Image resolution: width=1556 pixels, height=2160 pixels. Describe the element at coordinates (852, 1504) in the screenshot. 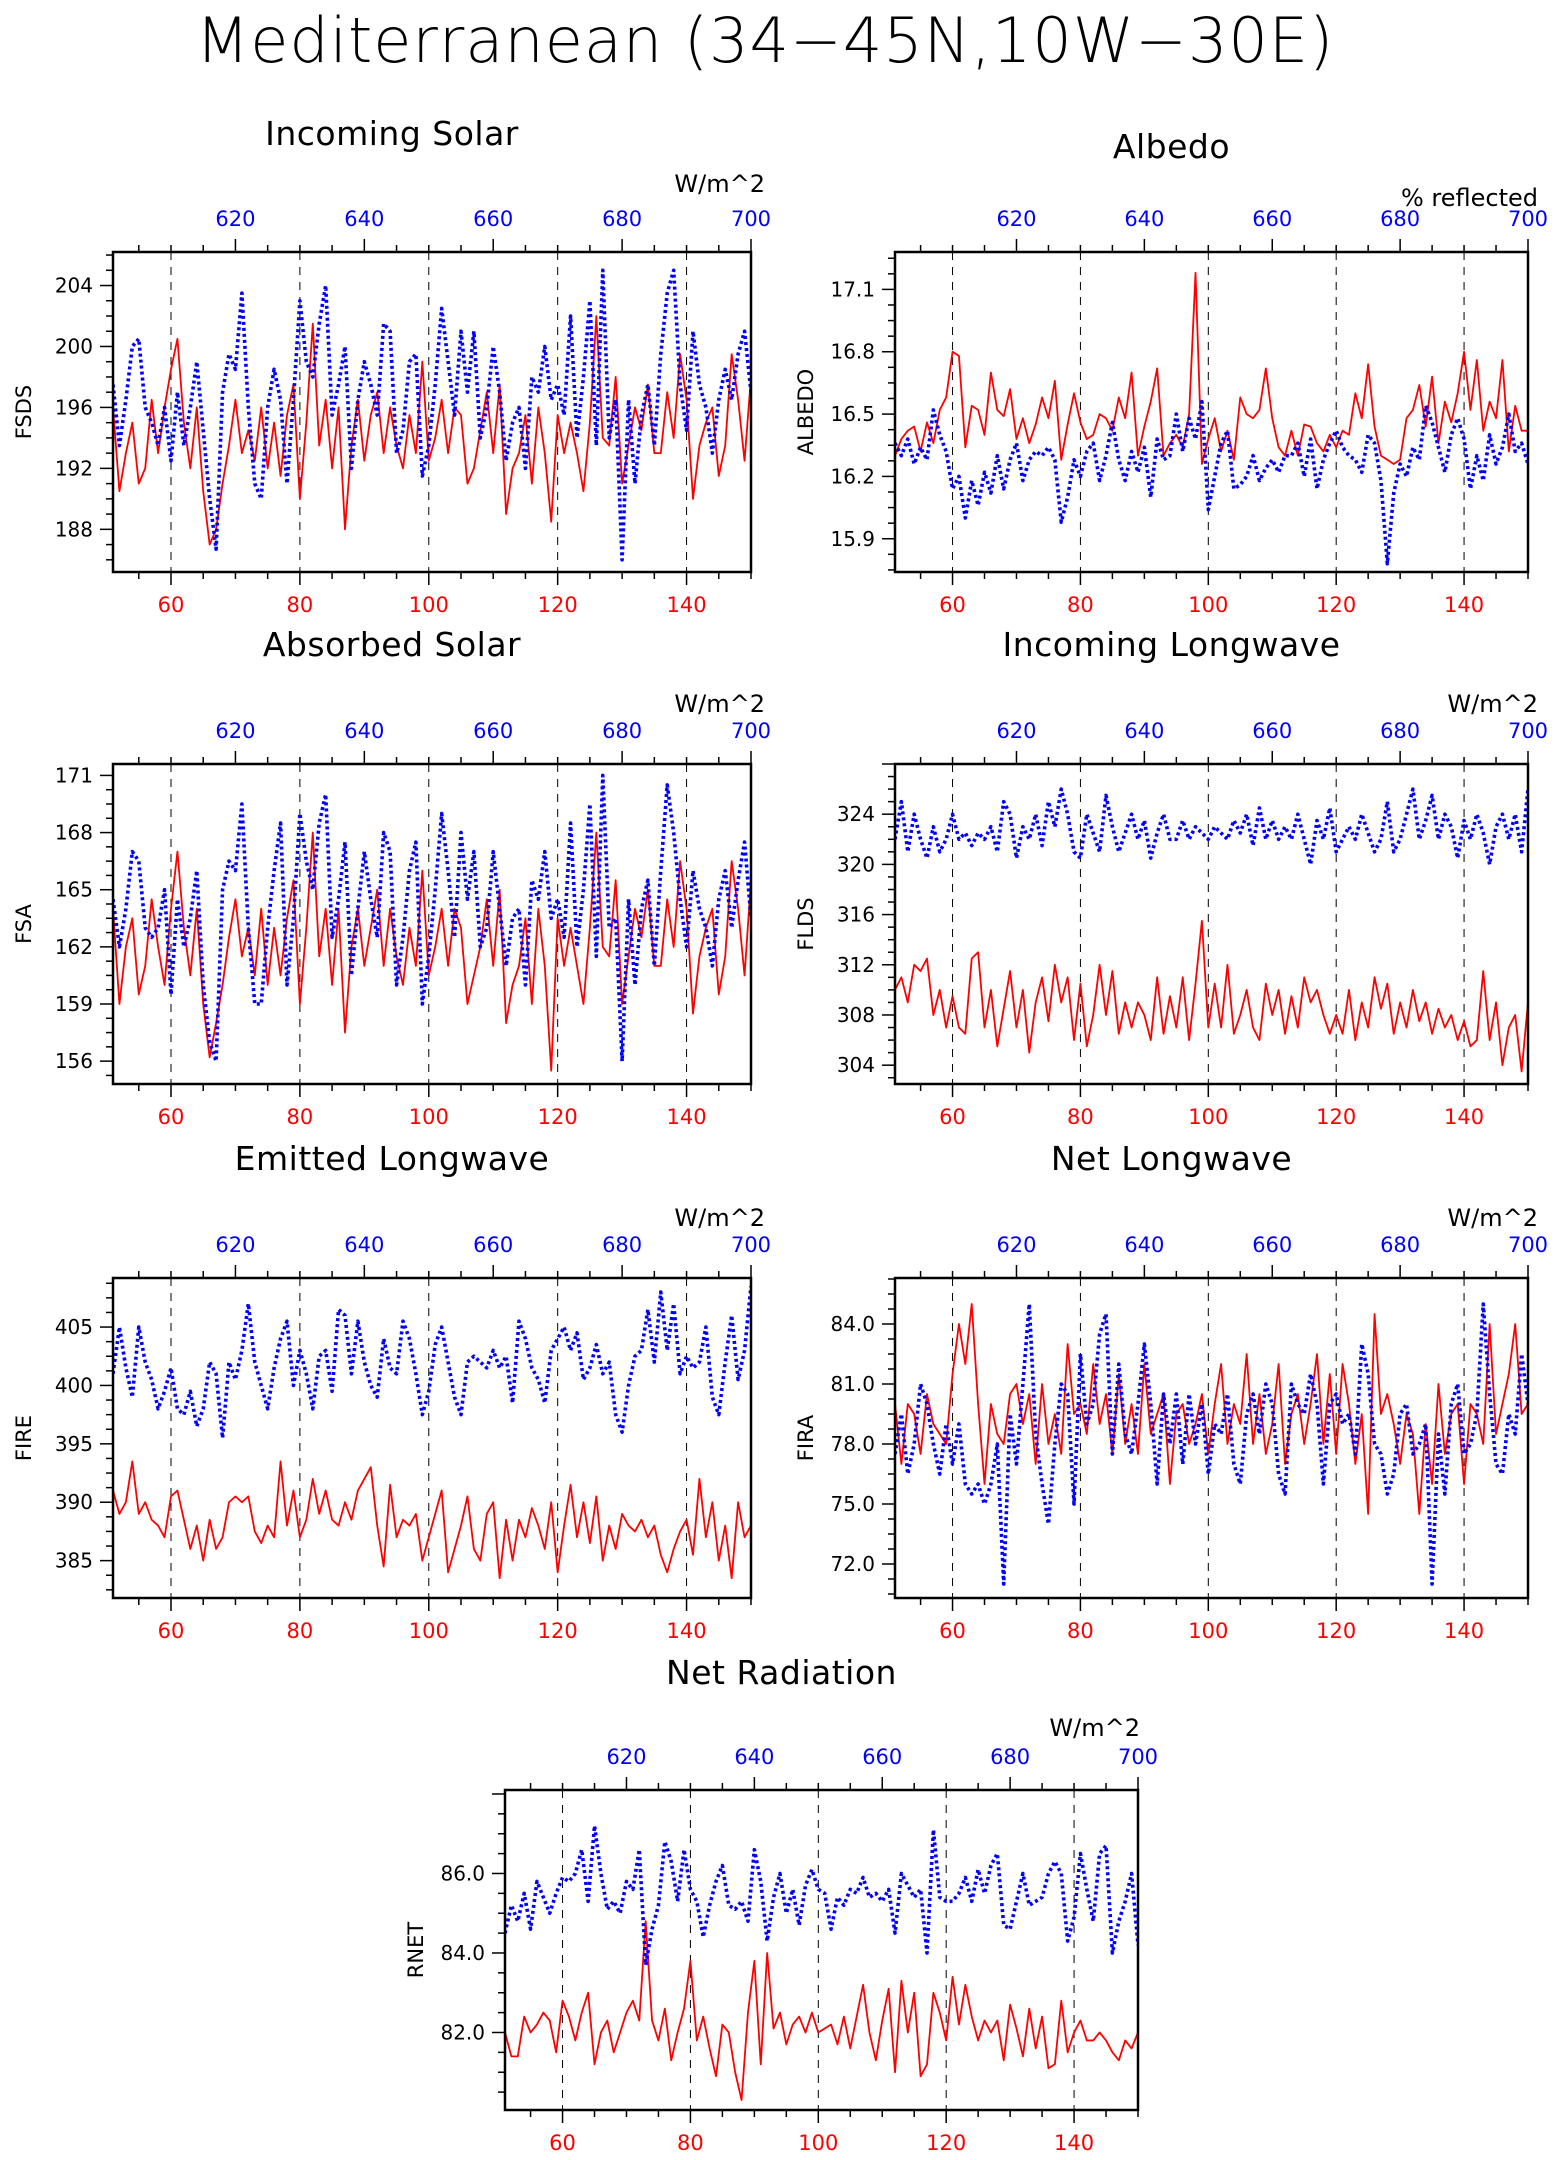

I see `y-tick-label: 75.0` at that location.